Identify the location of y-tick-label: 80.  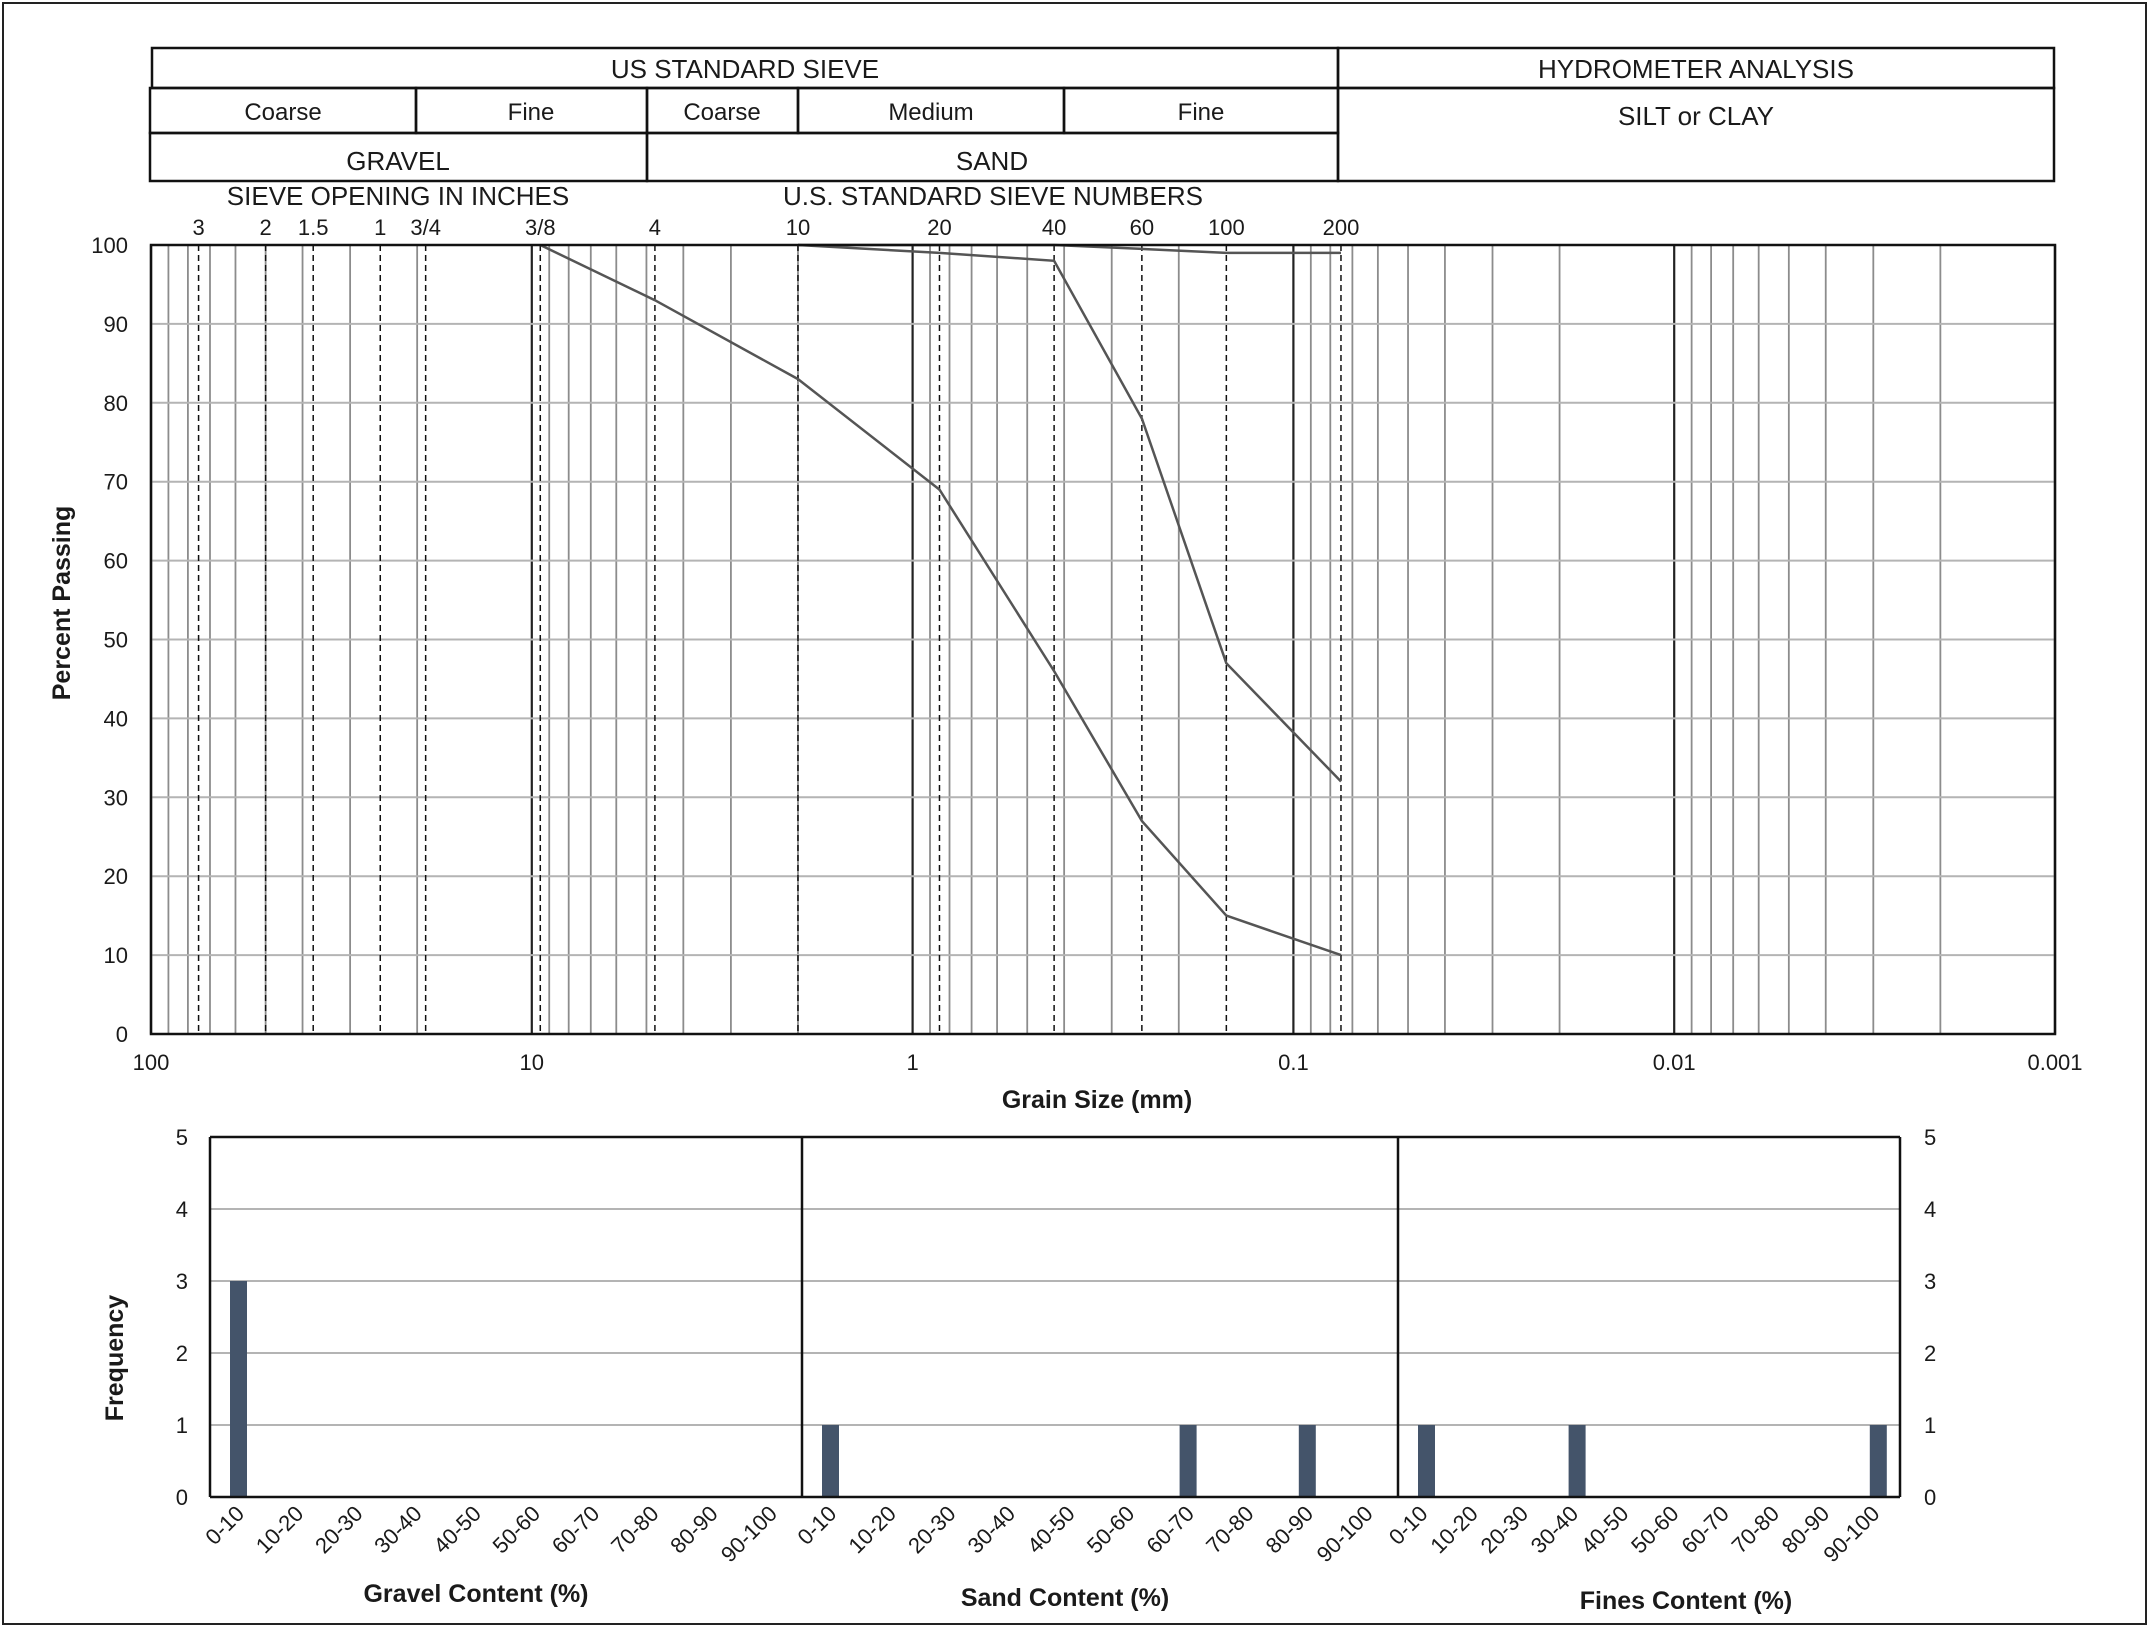
(116, 403).